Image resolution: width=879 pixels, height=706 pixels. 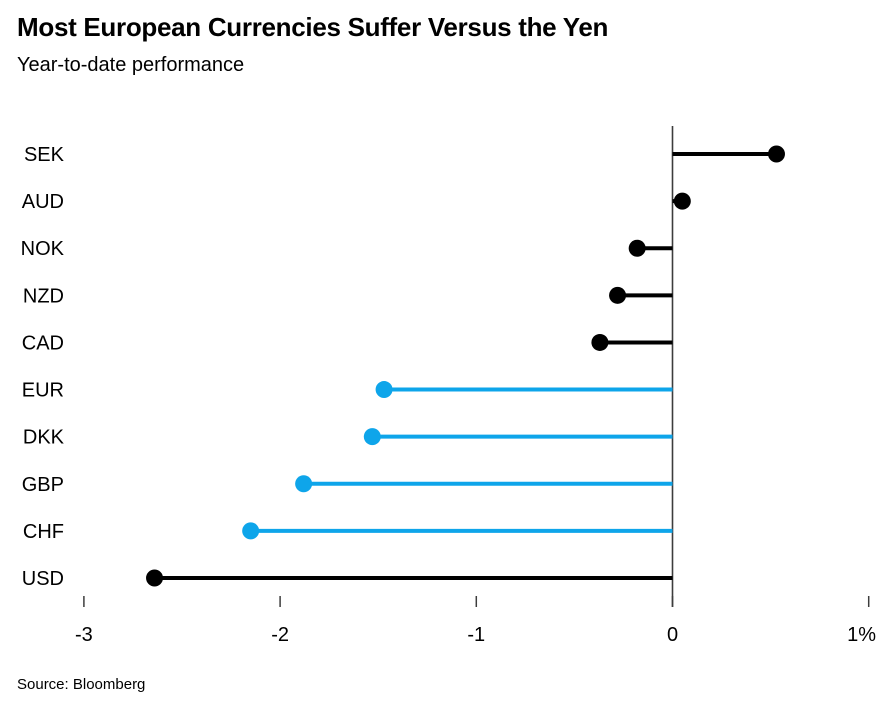 I want to click on chart-subtitle: Year-to-date performance, so click(x=131, y=65).